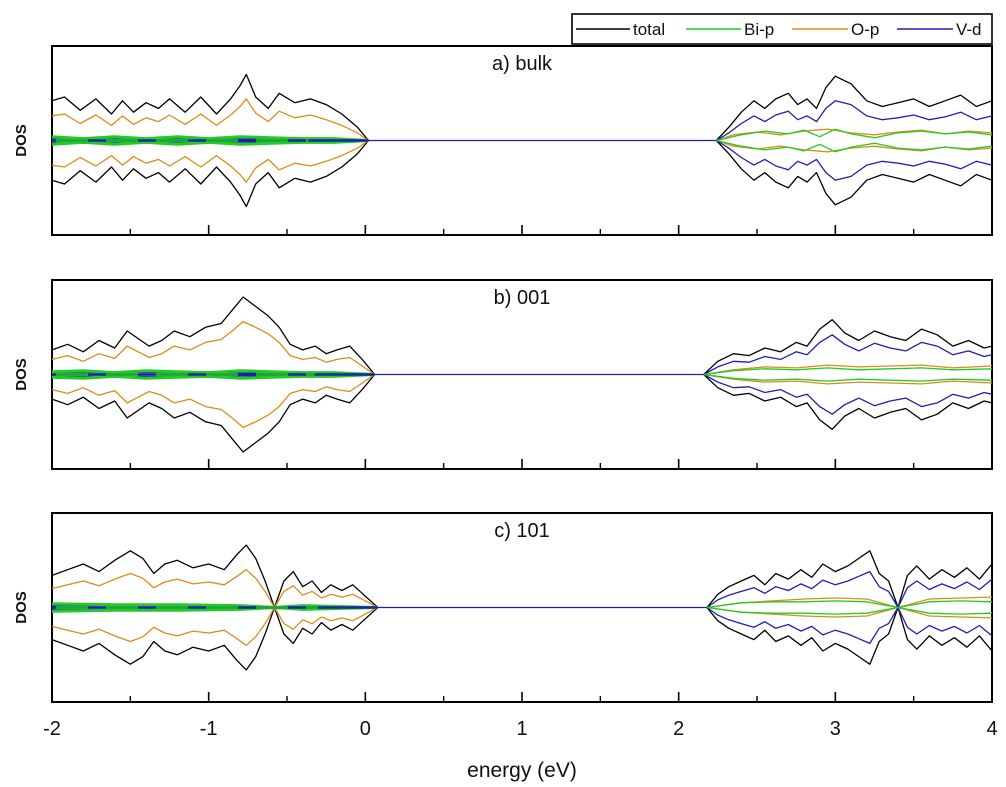 The image size is (1006, 787). I want to click on x-tick-label: 1, so click(521, 729).